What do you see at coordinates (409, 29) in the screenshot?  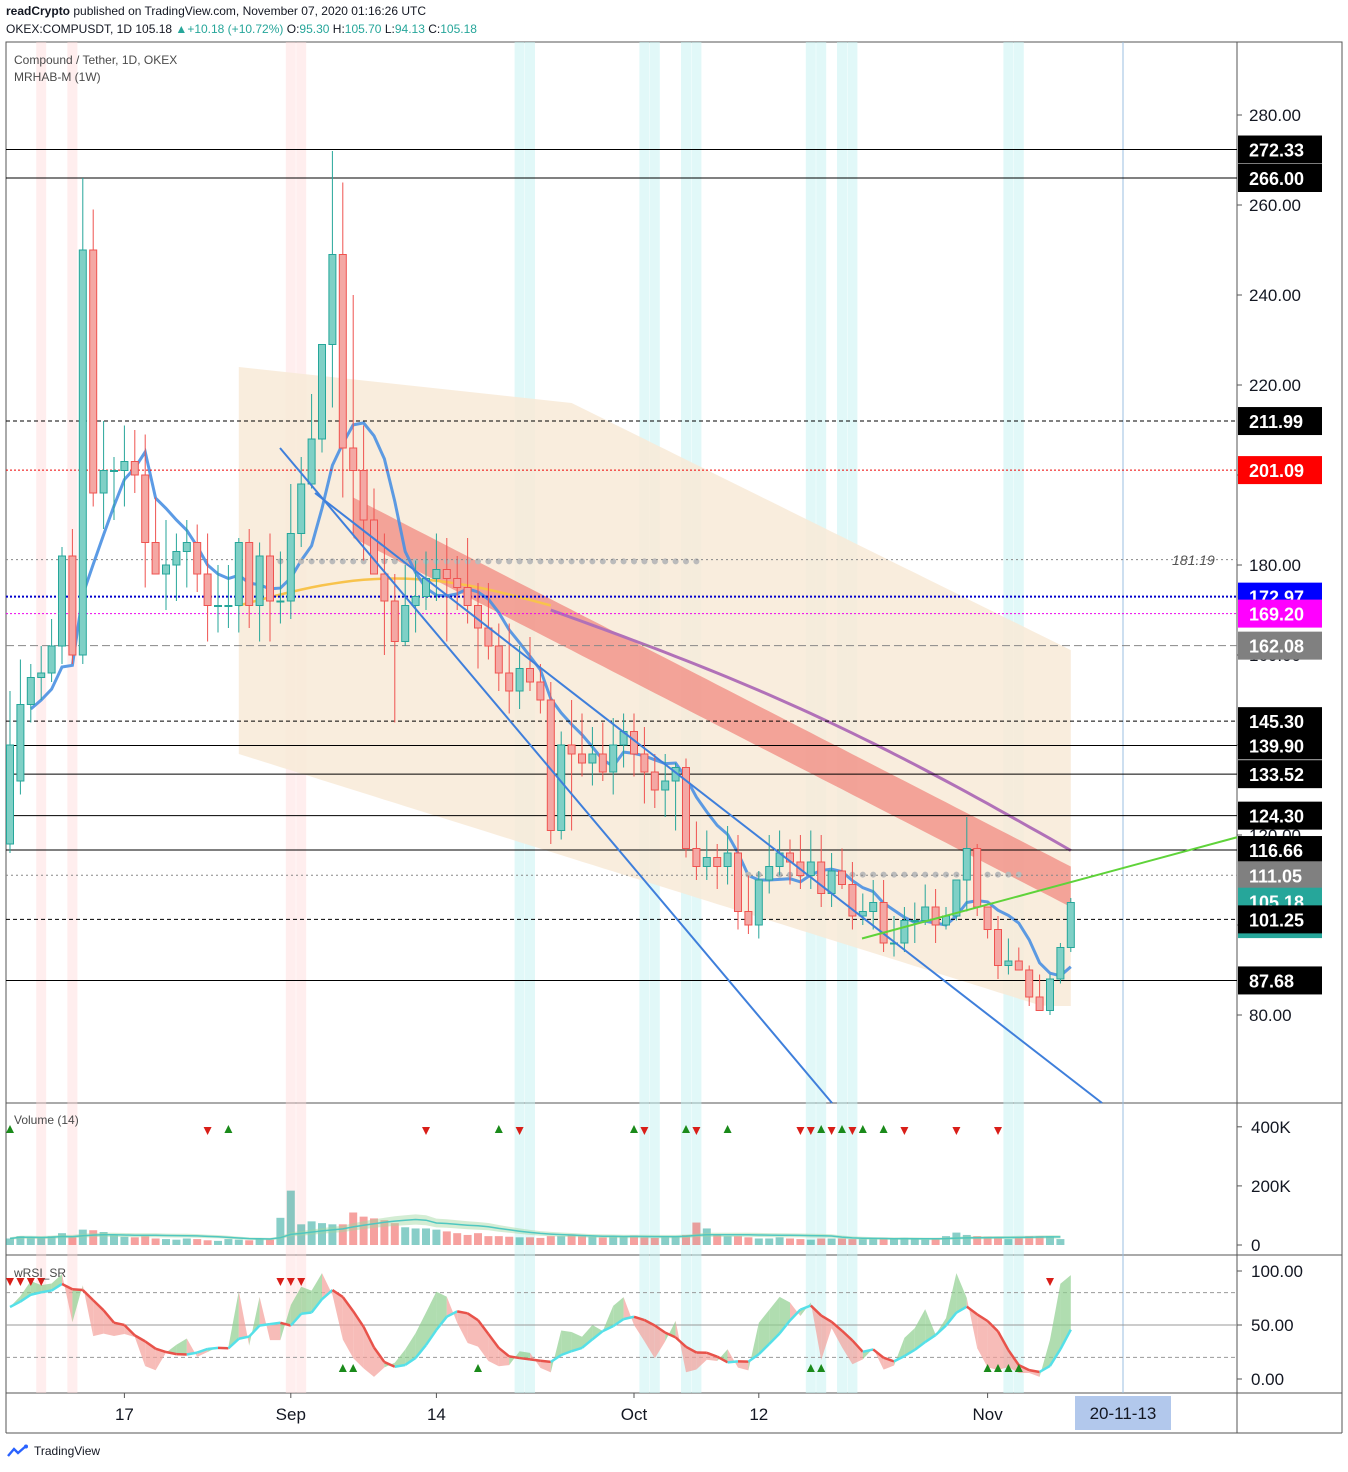 I see `low-value: 94.13` at bounding box center [409, 29].